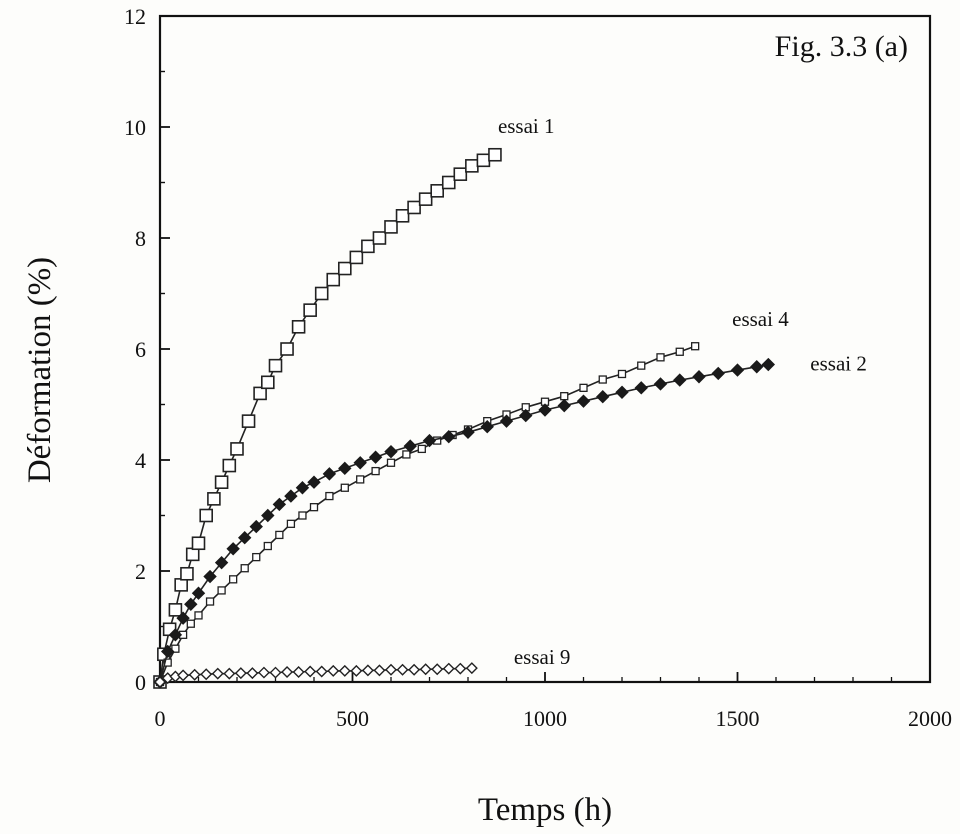 The width and height of the screenshot is (960, 834). I want to click on y-tick-label: 12, so click(135, 16).